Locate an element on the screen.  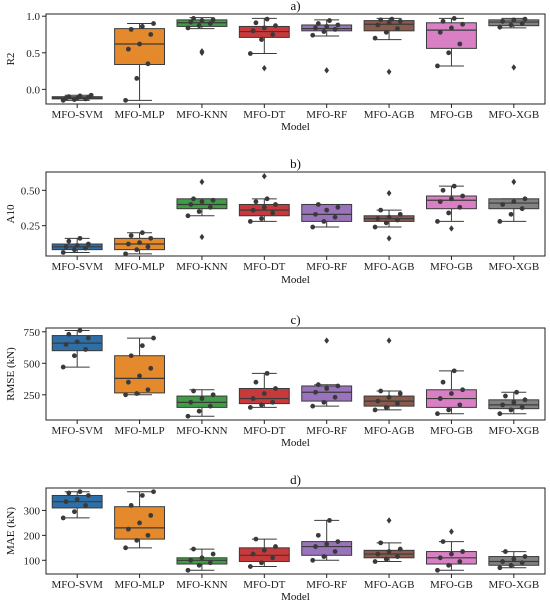
x-tick-label: MFO-DT is located at coordinates (264, 585).